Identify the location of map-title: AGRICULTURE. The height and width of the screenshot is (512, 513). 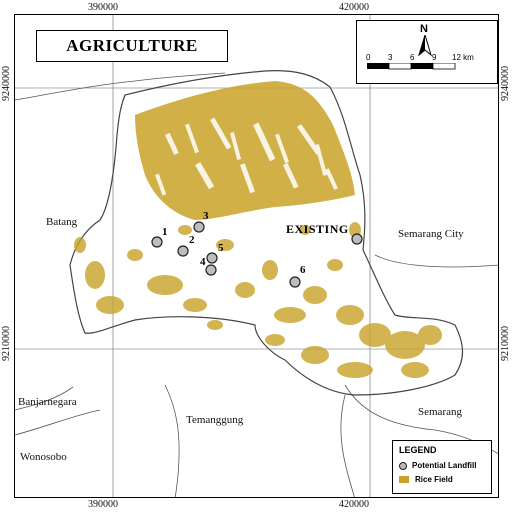
(132, 46).